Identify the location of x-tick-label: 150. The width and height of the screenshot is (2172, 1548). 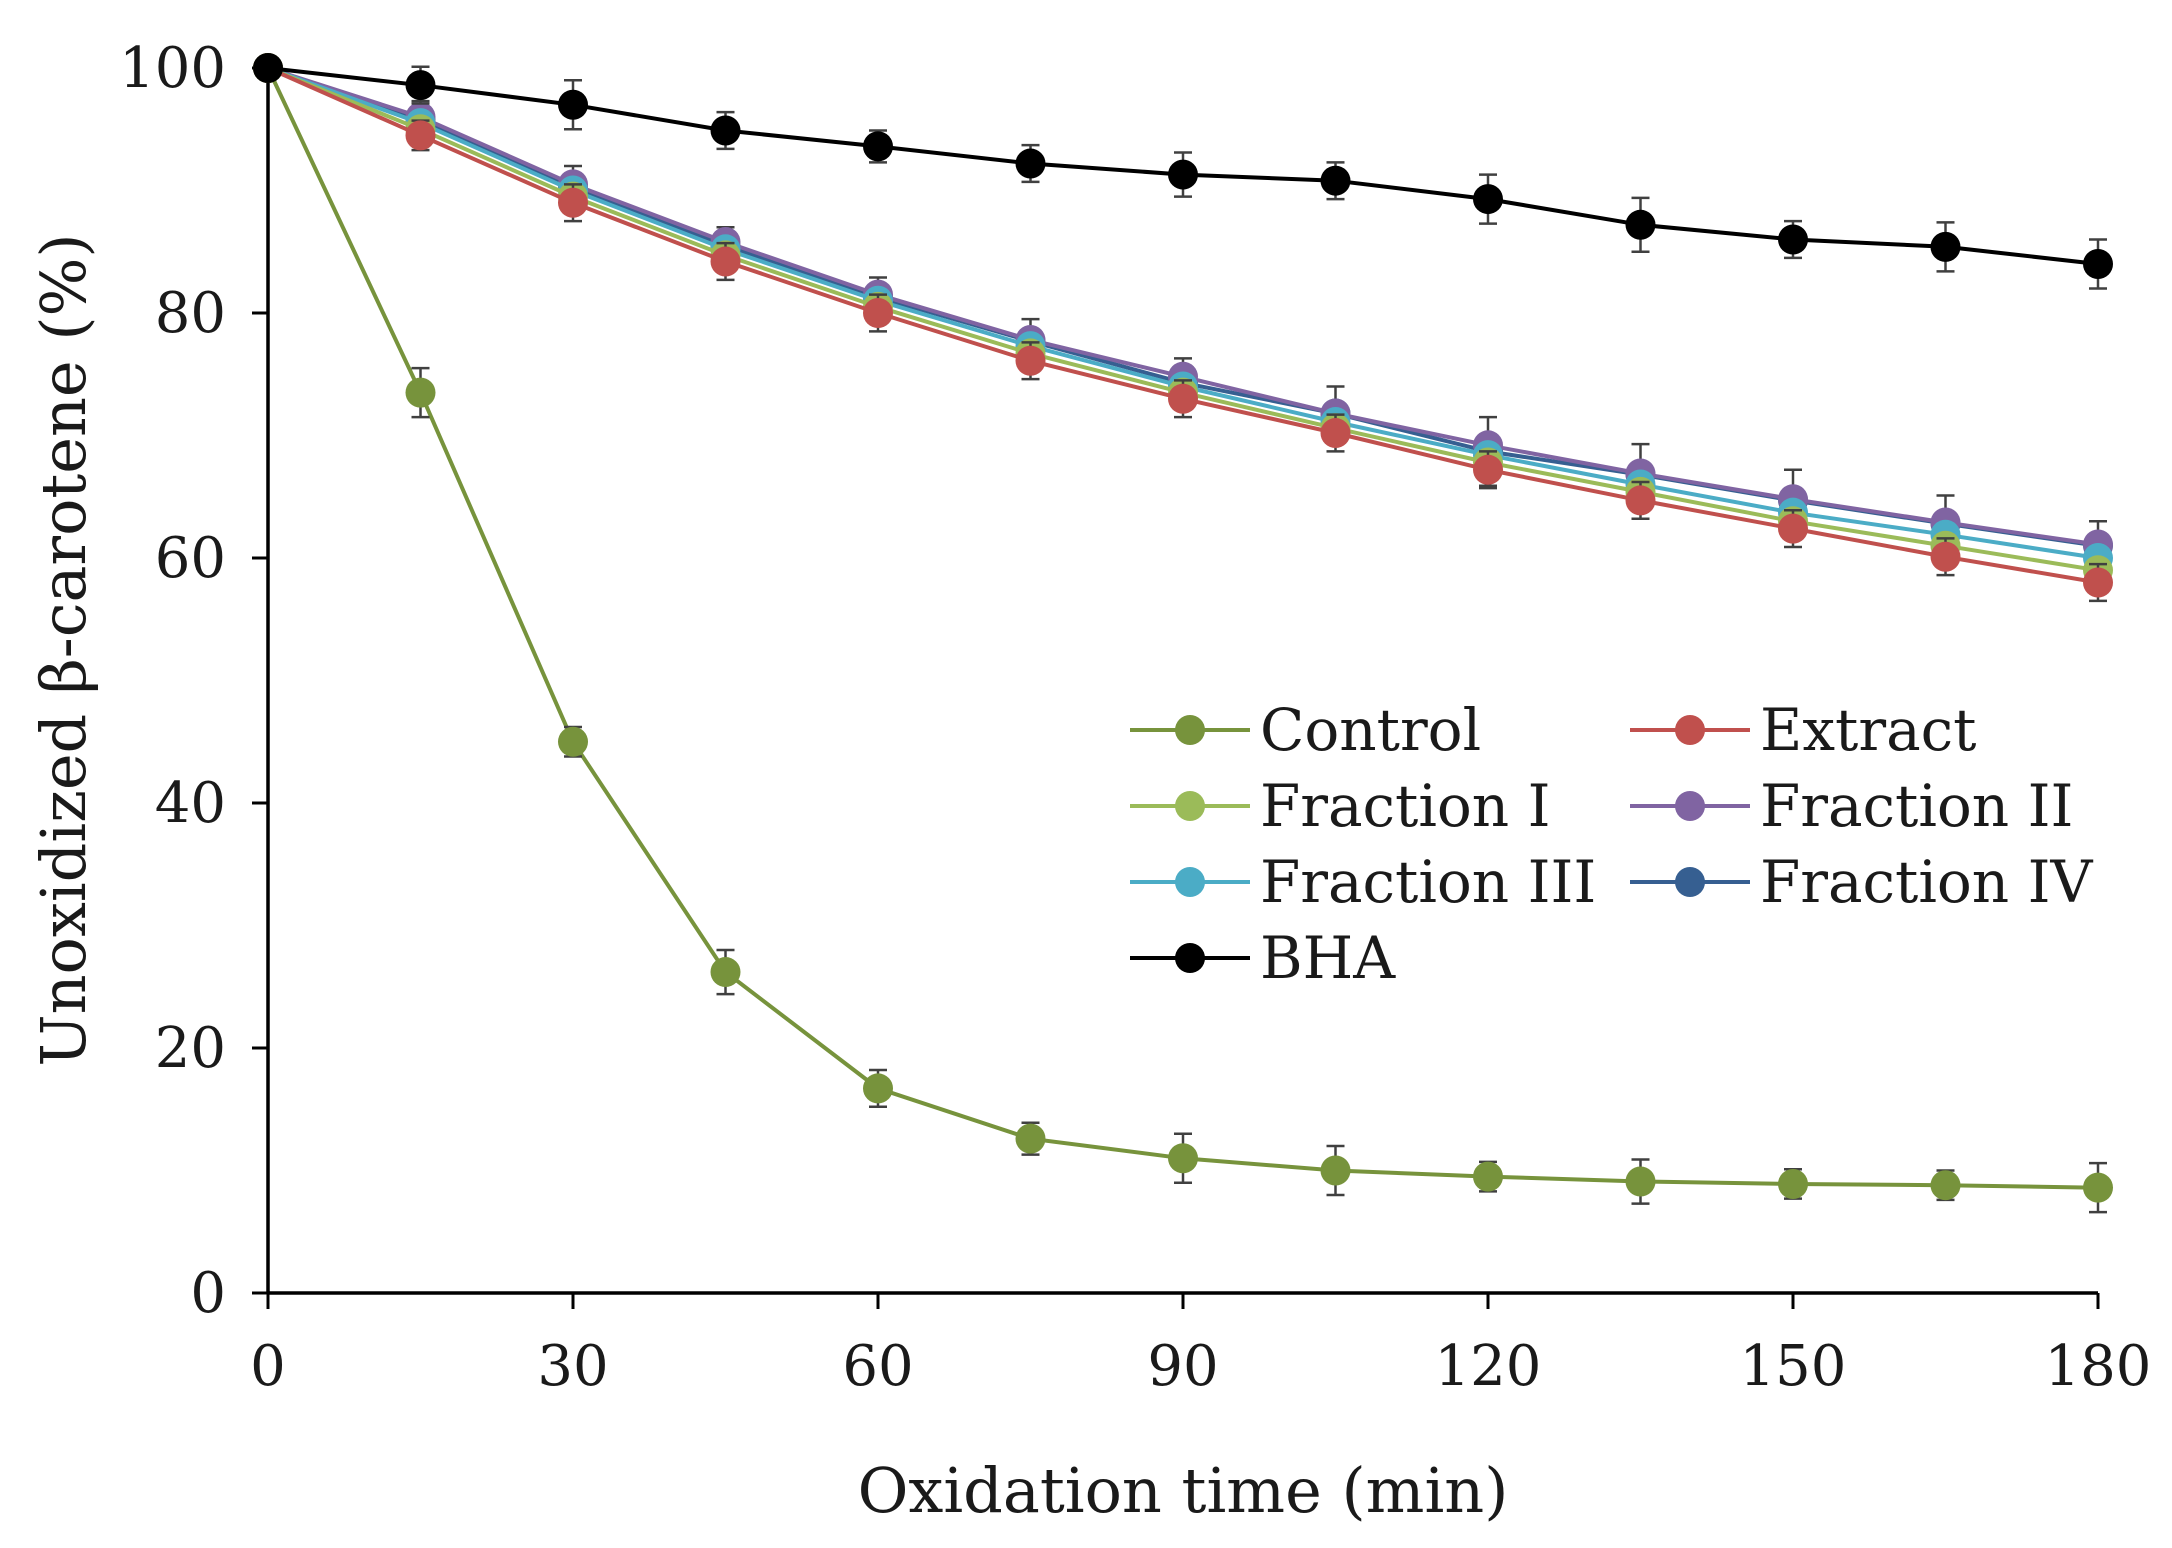
(1793, 1366).